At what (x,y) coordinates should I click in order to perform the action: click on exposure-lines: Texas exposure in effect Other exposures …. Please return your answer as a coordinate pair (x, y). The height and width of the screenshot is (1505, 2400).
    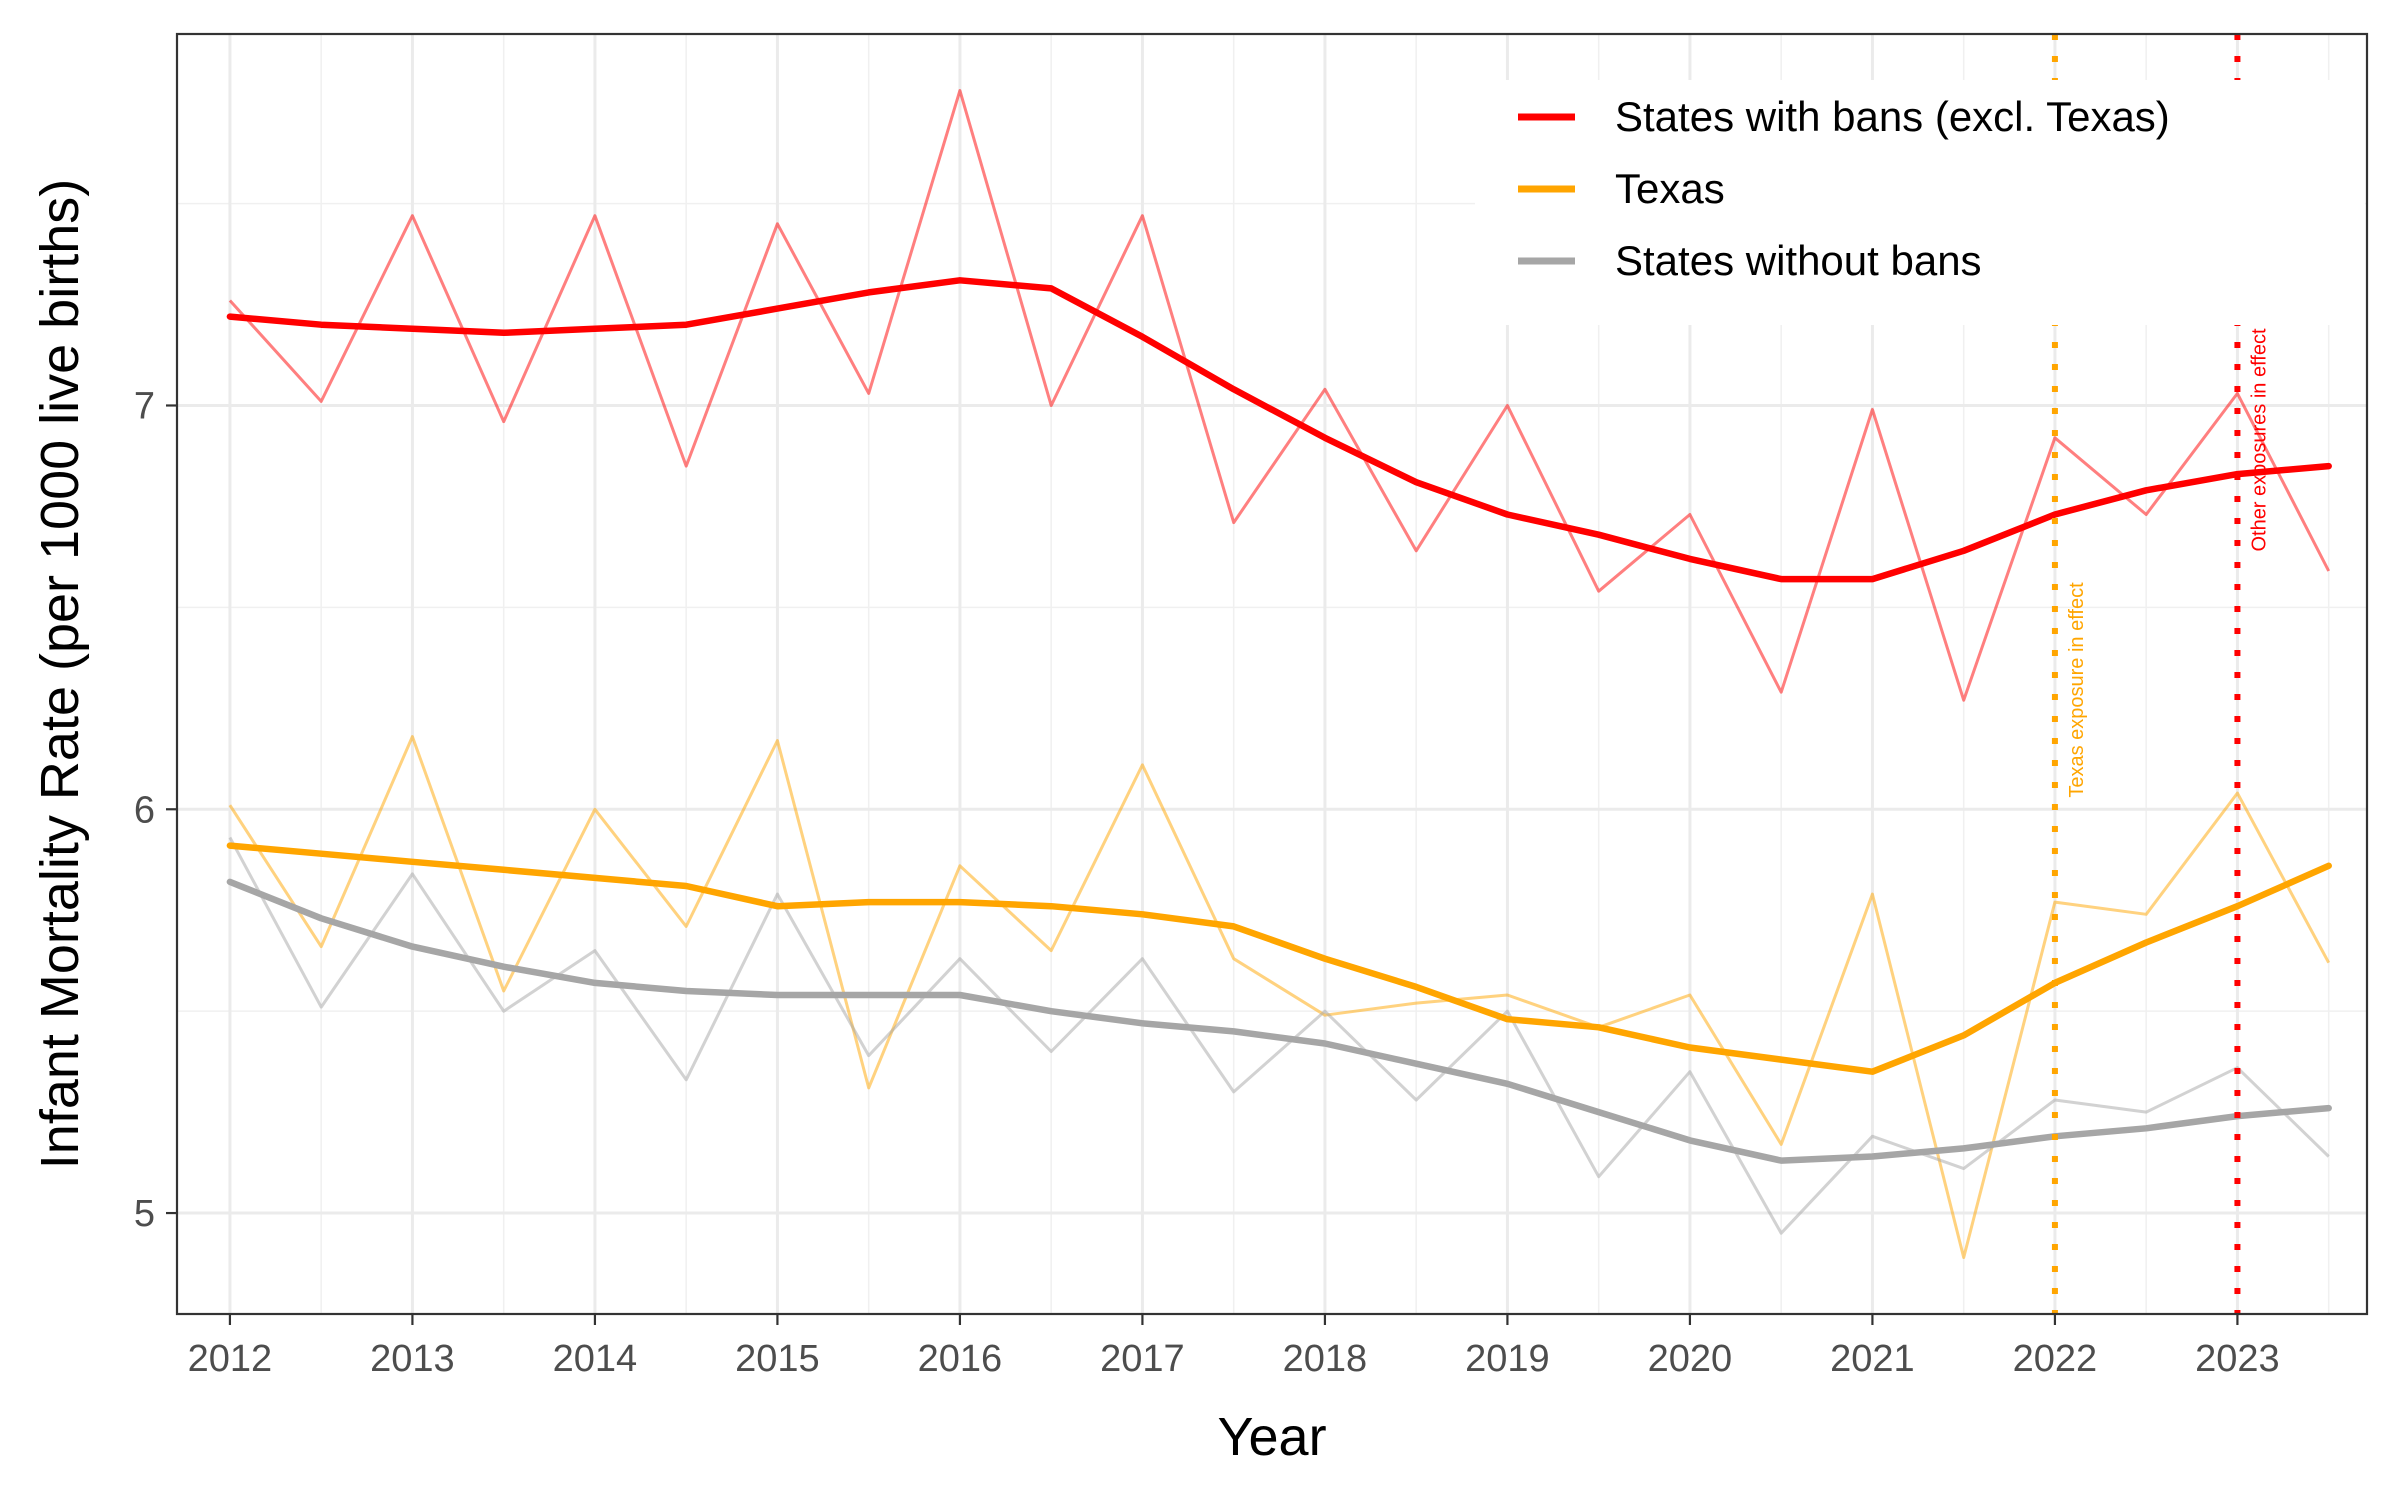
    Looking at the image, I should click on (2160, 674).